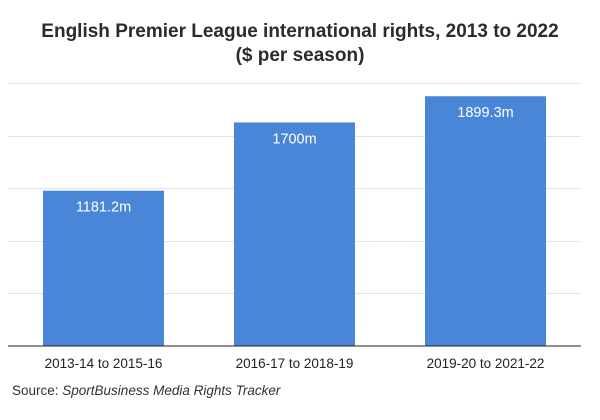  I want to click on x-tick-label: 2013-14 to 2015-16, so click(104, 363).